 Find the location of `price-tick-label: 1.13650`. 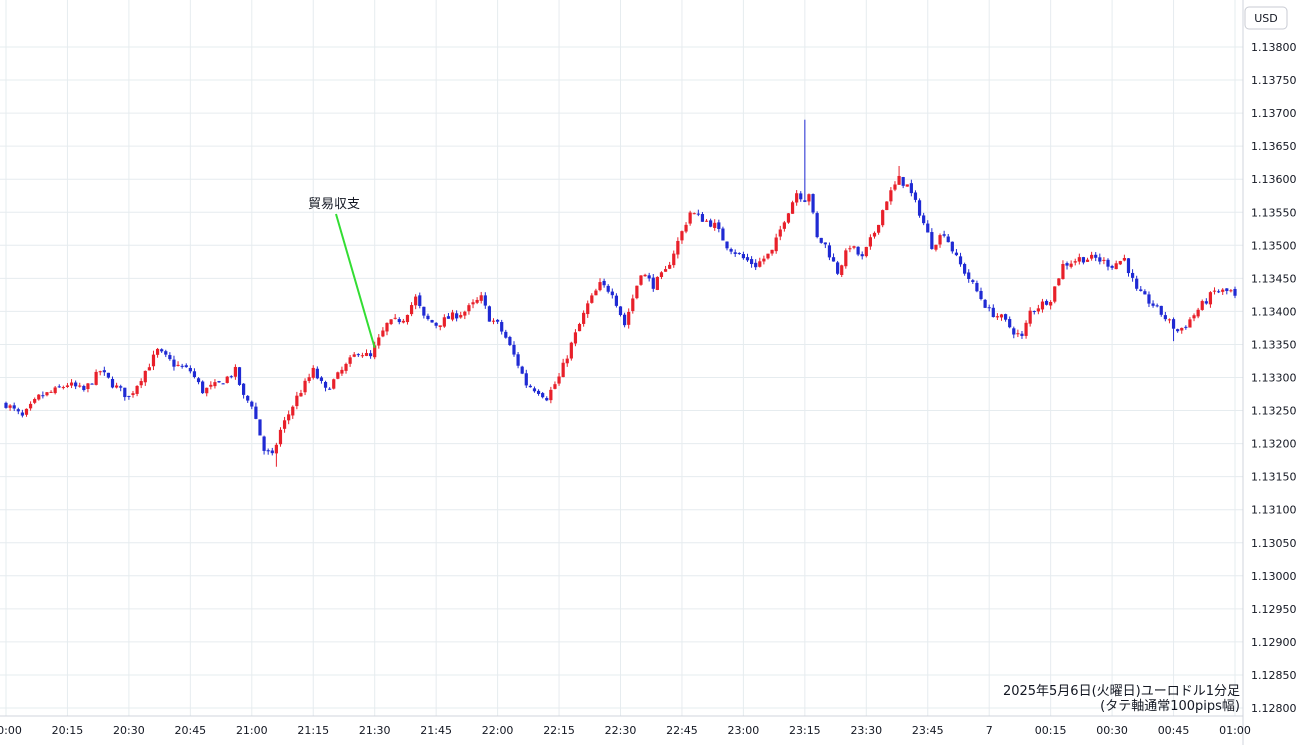

price-tick-label: 1.13650 is located at coordinates (1274, 146).